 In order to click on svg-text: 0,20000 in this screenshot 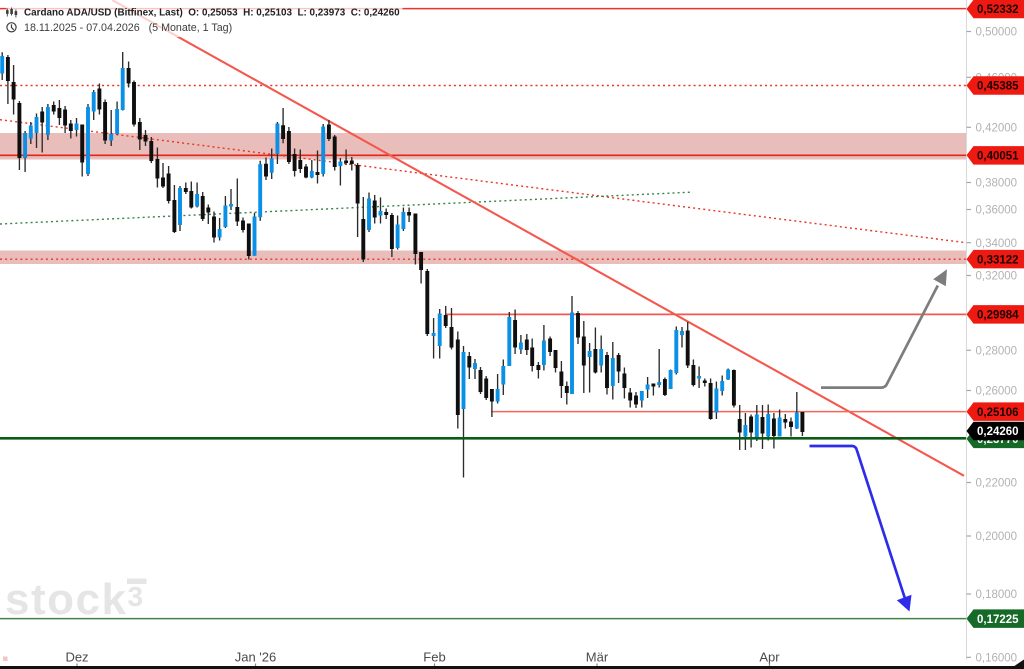, I will do `click(997, 537)`.